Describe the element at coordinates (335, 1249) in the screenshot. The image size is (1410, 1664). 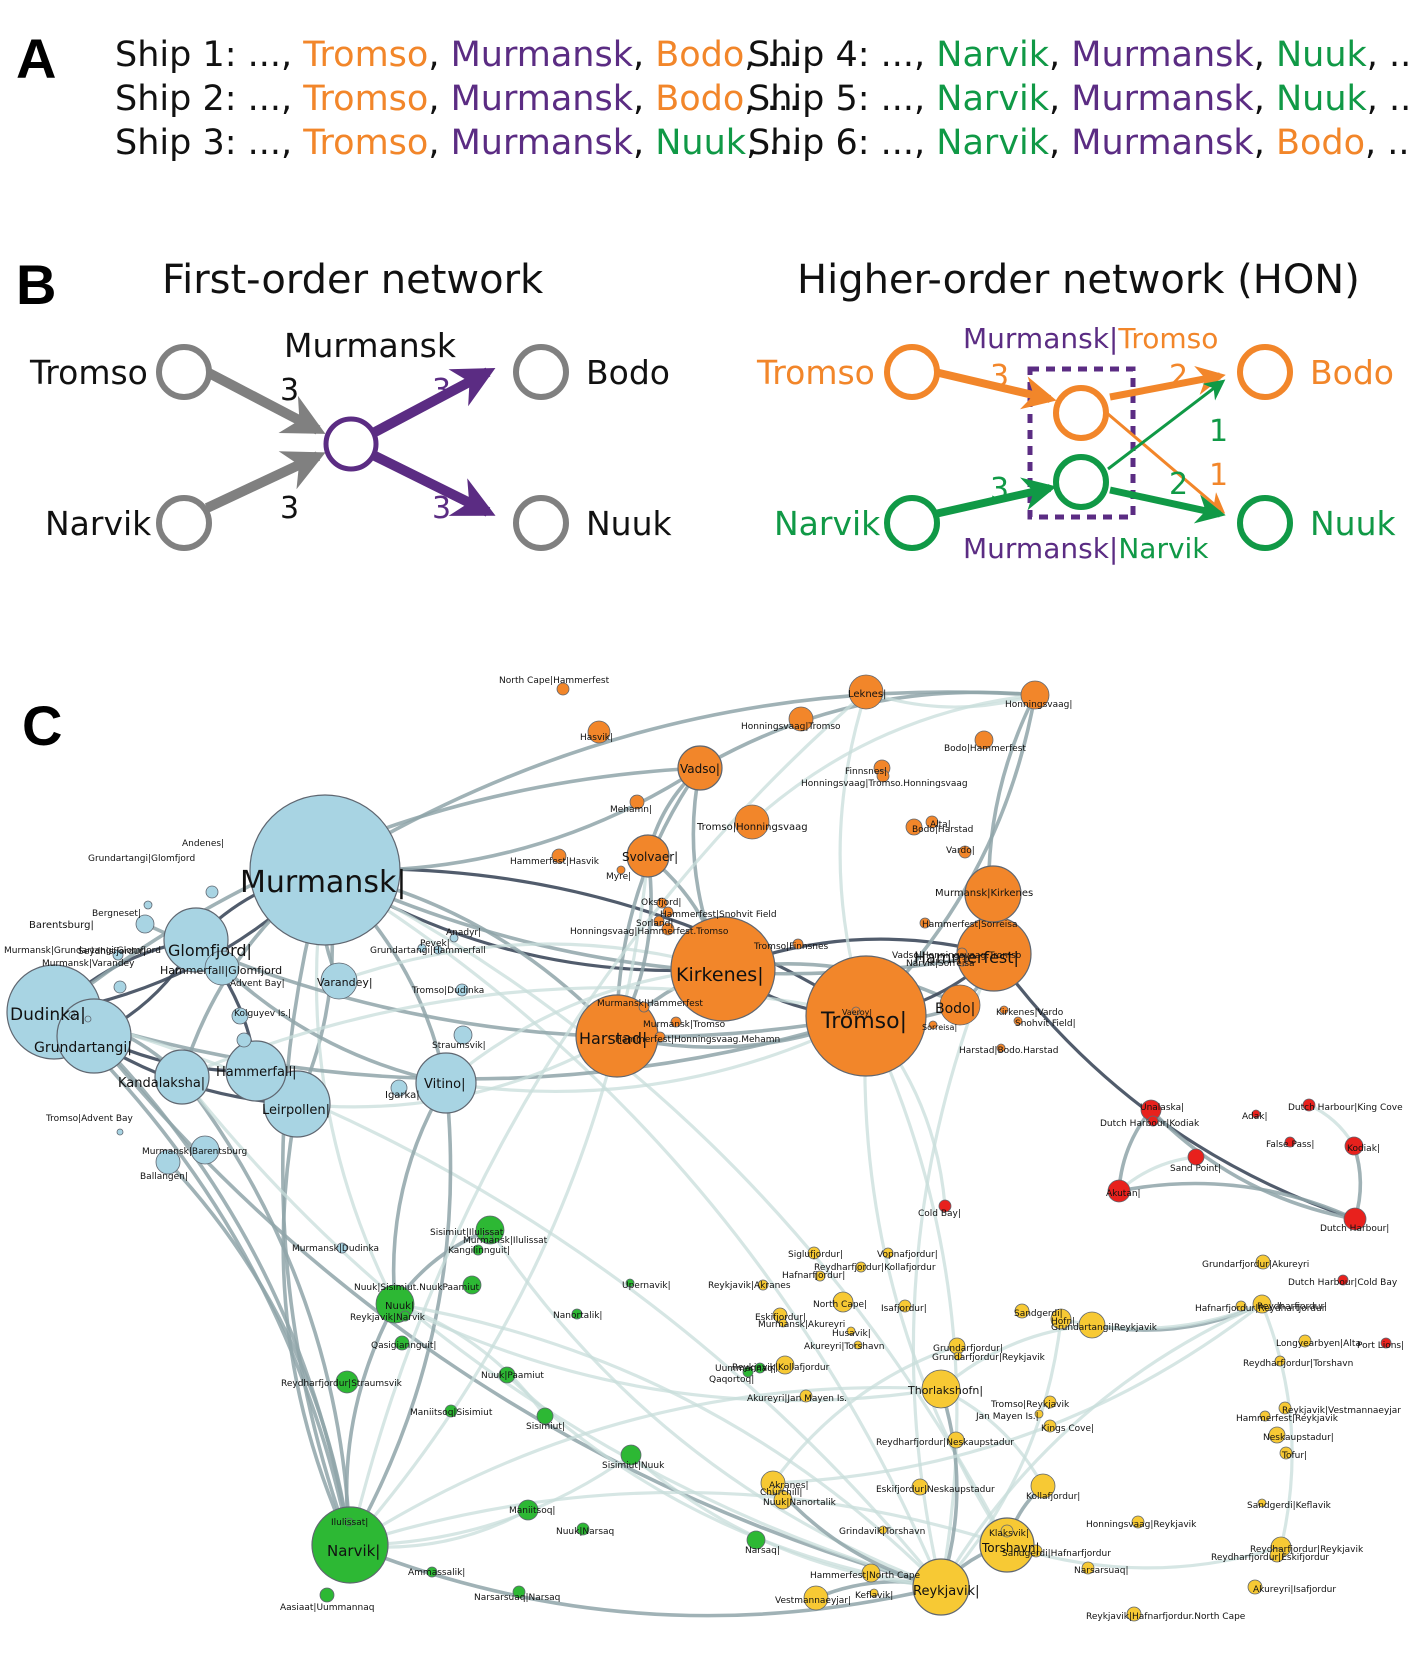
I see `hon-node-label: Murmansk|Dudinka` at that location.